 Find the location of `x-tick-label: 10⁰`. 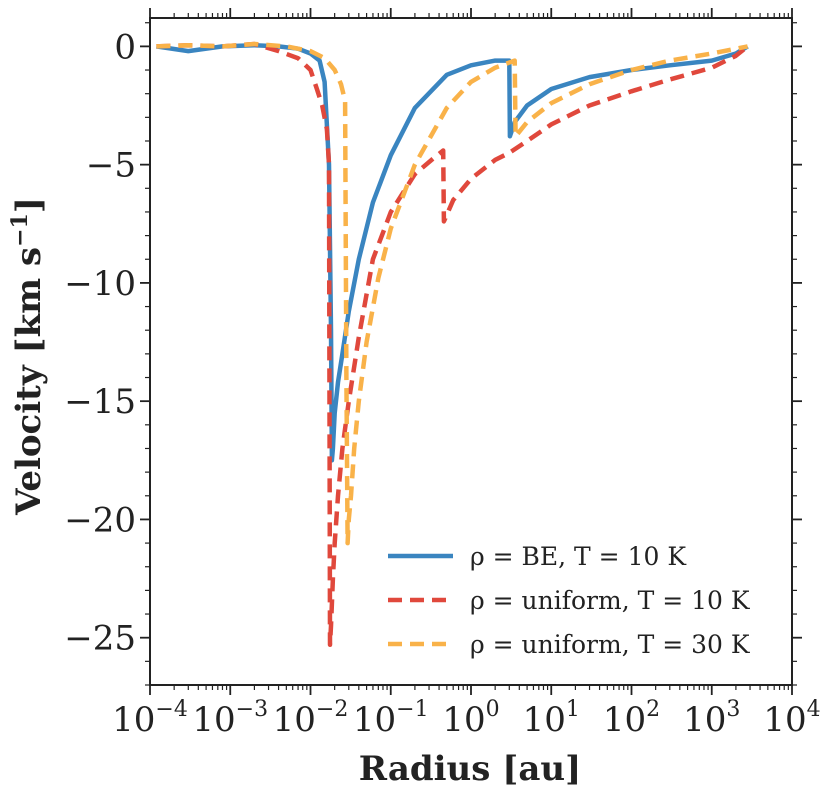

x-tick-label: 10⁰ is located at coordinates (470, 718).